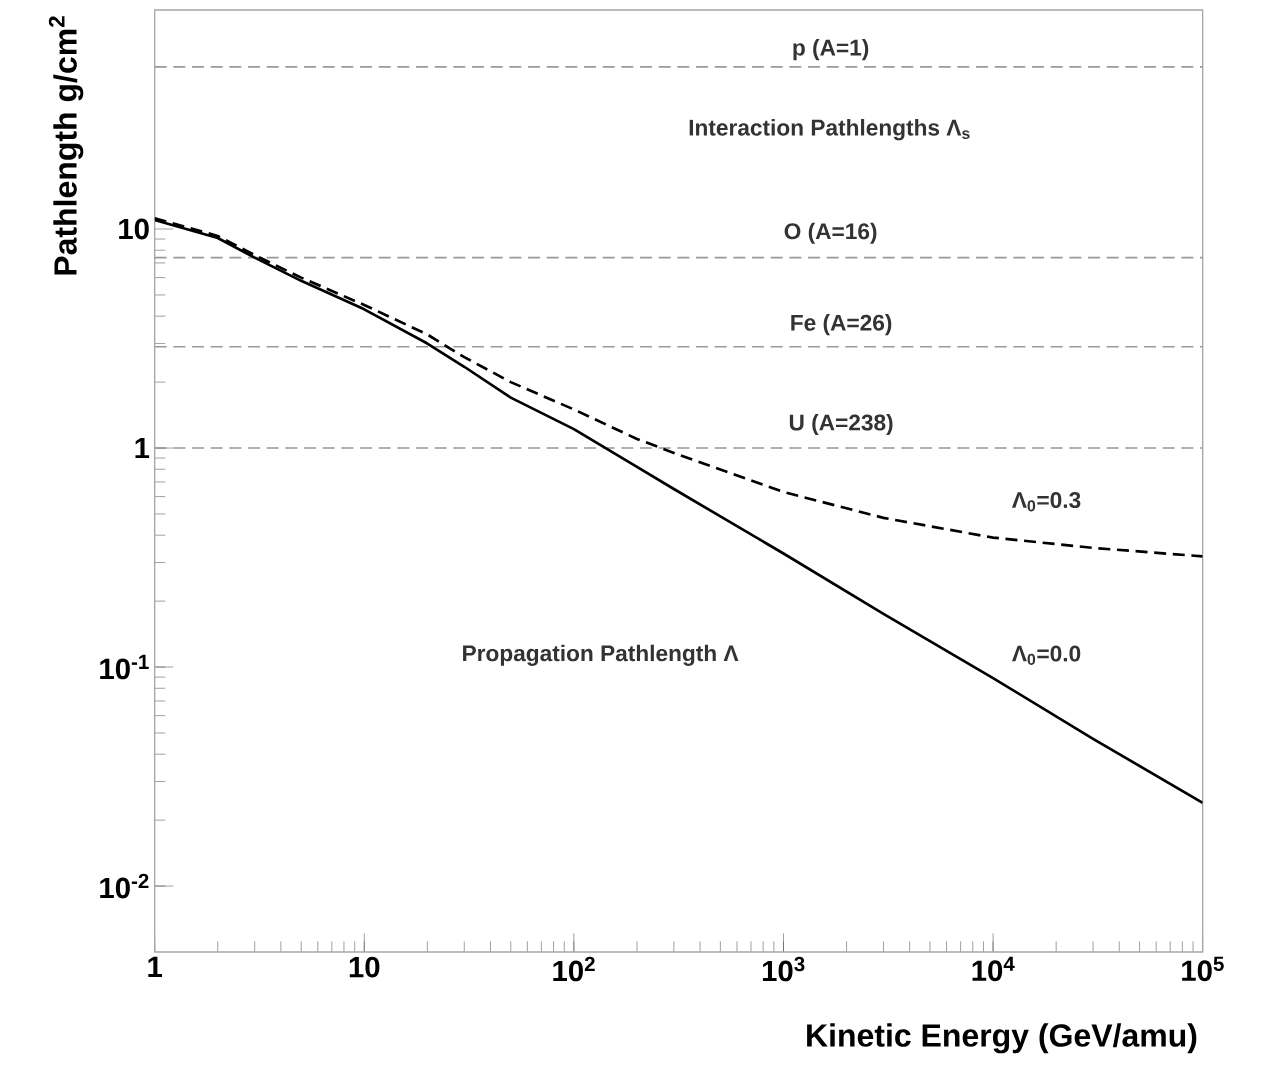 Image resolution: width=1272 pixels, height=1074 pixels. I want to click on y-tick-label: 1, so click(142, 448).